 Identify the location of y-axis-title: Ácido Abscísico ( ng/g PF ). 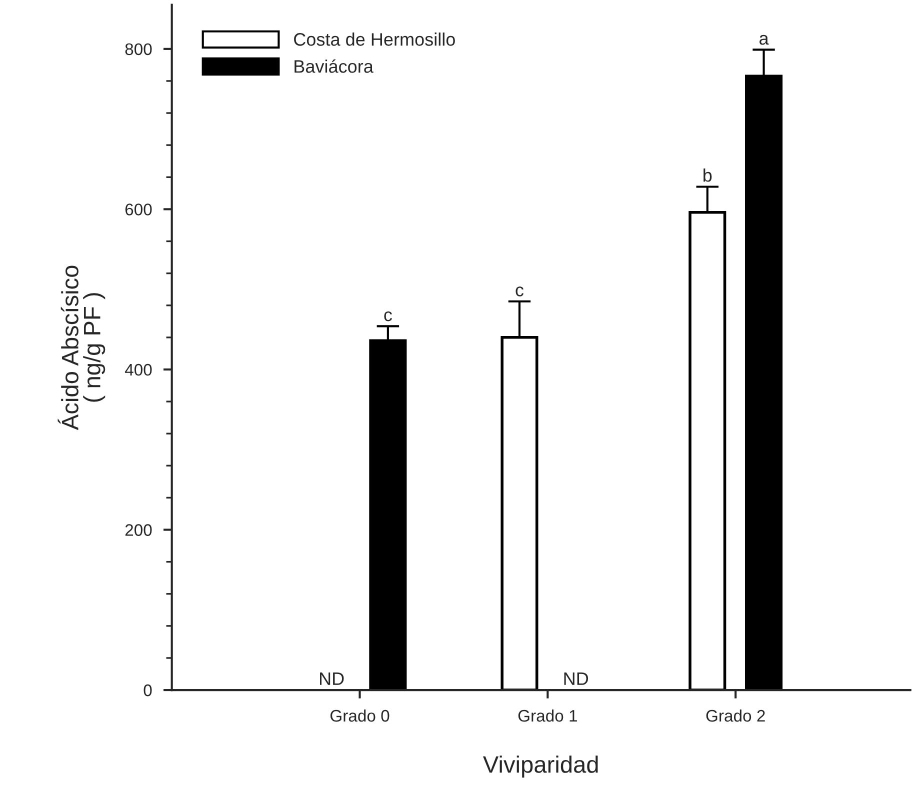
(82, 348).